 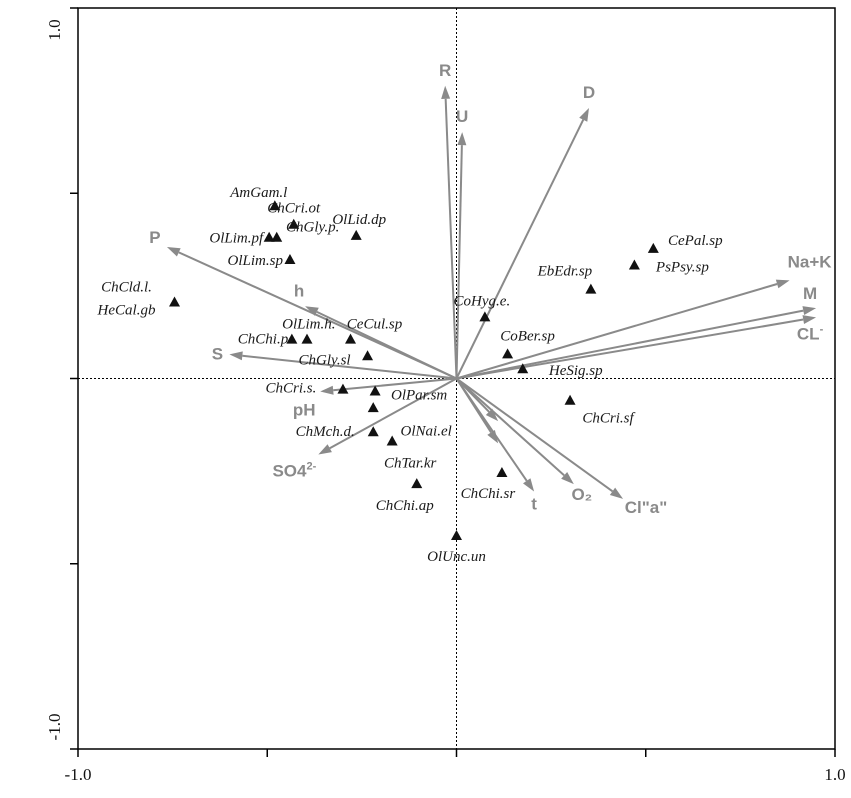 What do you see at coordinates (565, 272) in the screenshot?
I see `species-label: EbEdr.sp` at bounding box center [565, 272].